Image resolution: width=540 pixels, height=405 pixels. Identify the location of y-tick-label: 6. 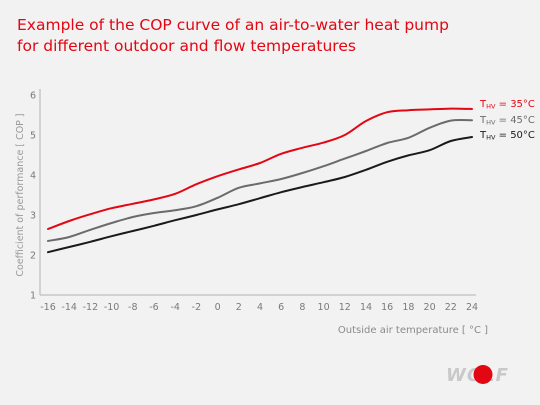
(33, 96).